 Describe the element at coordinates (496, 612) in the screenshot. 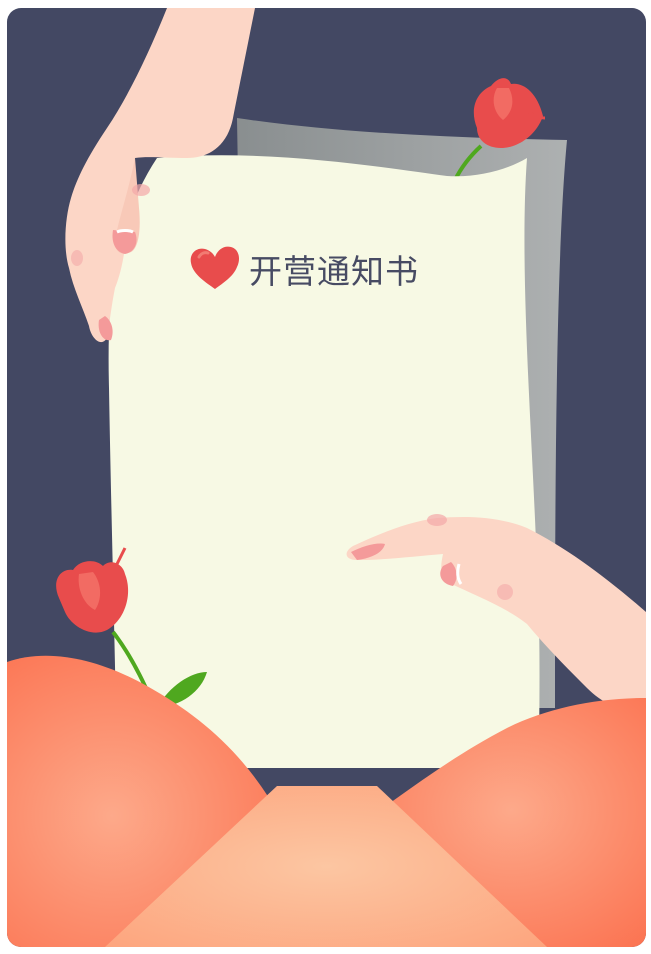

I see `hand-bottom-right` at that location.